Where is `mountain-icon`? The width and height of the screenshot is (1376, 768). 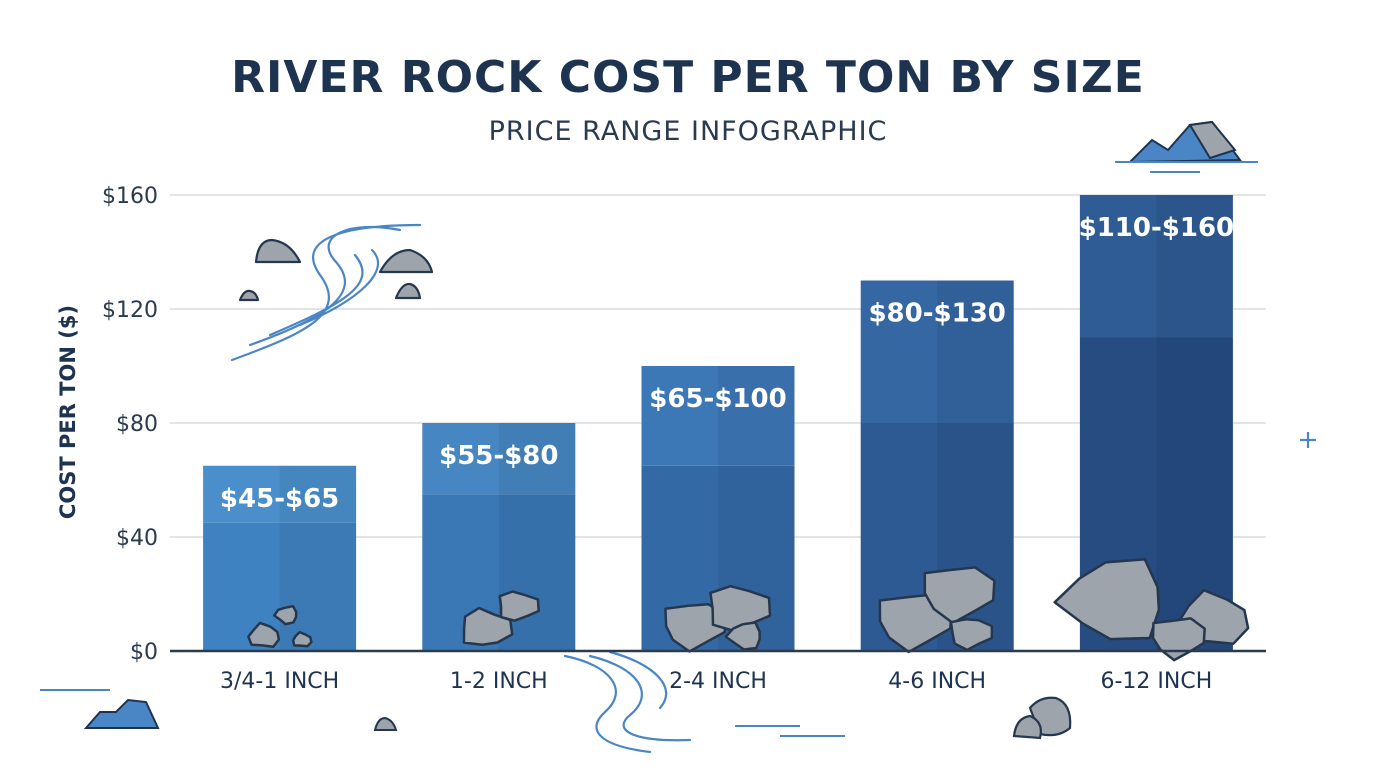 mountain-icon is located at coordinates (121, 713).